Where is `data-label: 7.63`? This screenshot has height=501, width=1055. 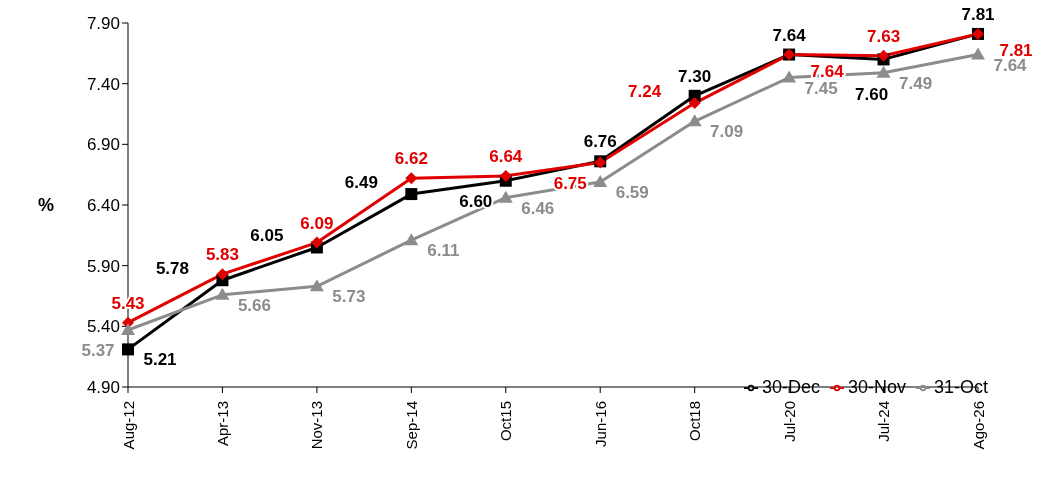
data-label: 7.63 is located at coordinates (884, 36).